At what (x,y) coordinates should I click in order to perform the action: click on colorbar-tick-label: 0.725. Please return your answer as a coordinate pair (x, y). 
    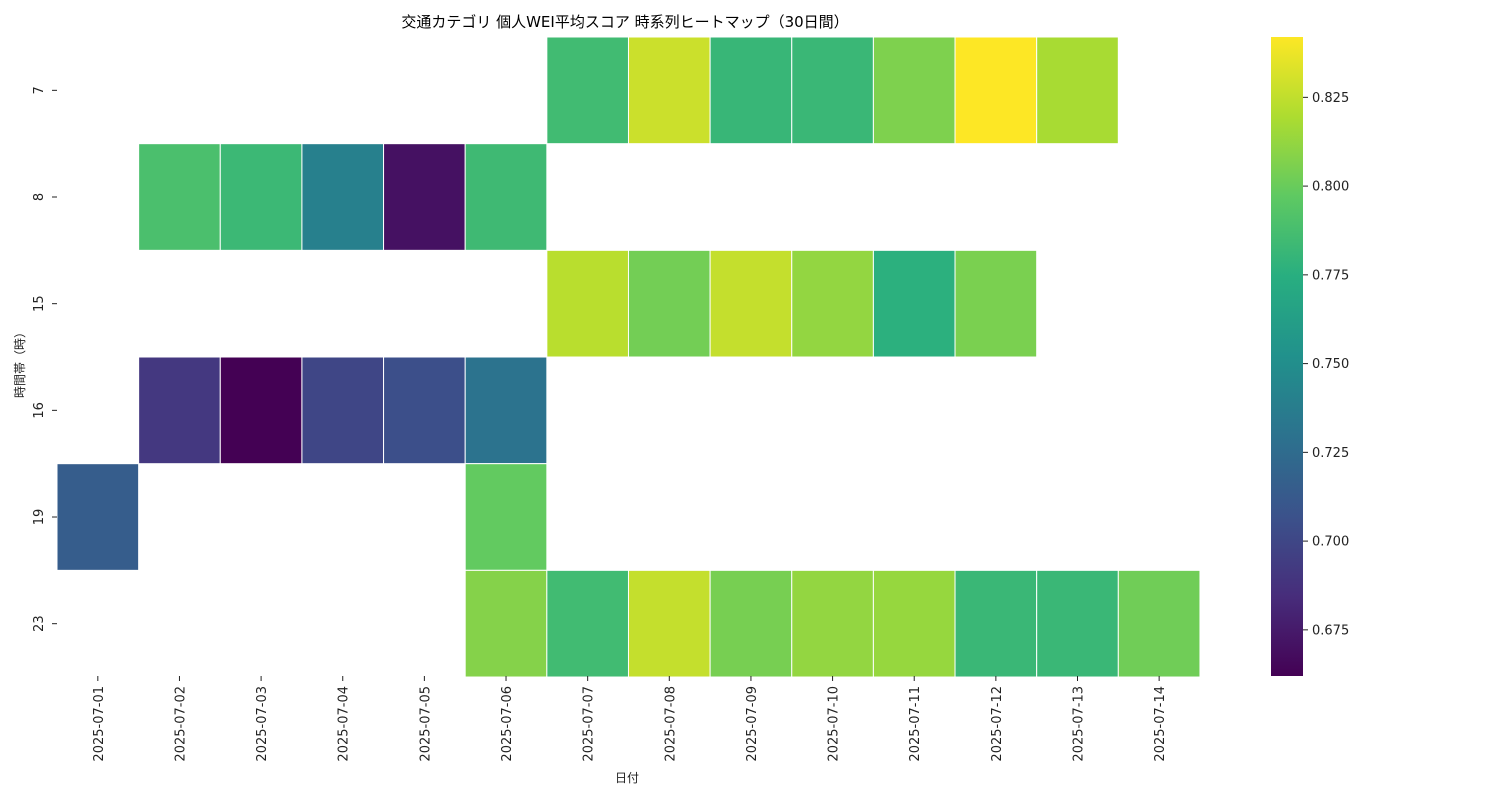
    Looking at the image, I should click on (1330, 453).